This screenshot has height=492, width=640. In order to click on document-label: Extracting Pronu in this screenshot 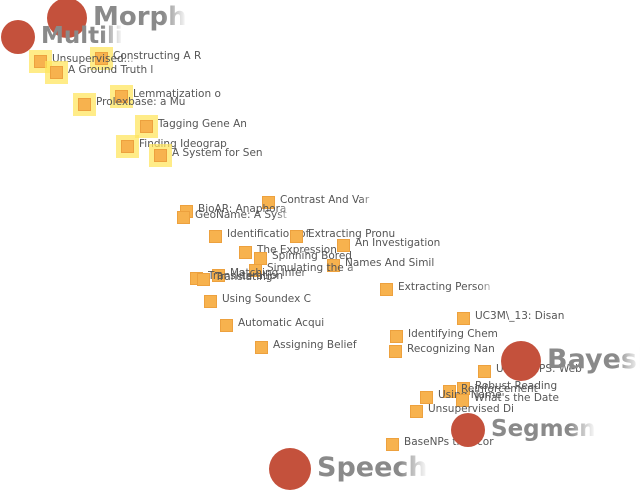, I will do `click(352, 234)`.